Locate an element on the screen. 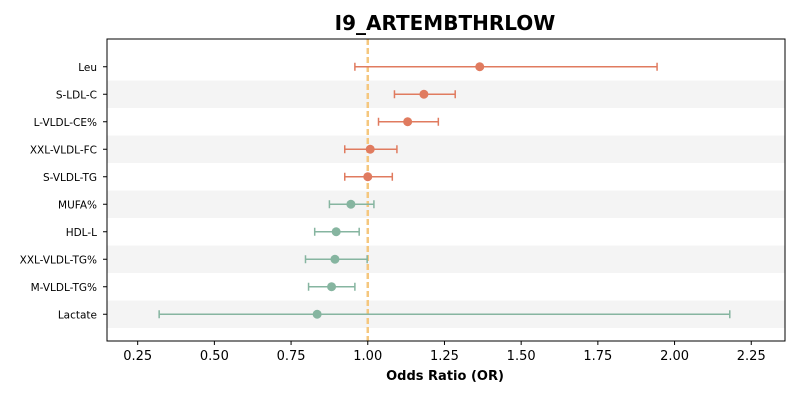  y-tick-label: XXL-VLDL-TG% is located at coordinates (58, 260).